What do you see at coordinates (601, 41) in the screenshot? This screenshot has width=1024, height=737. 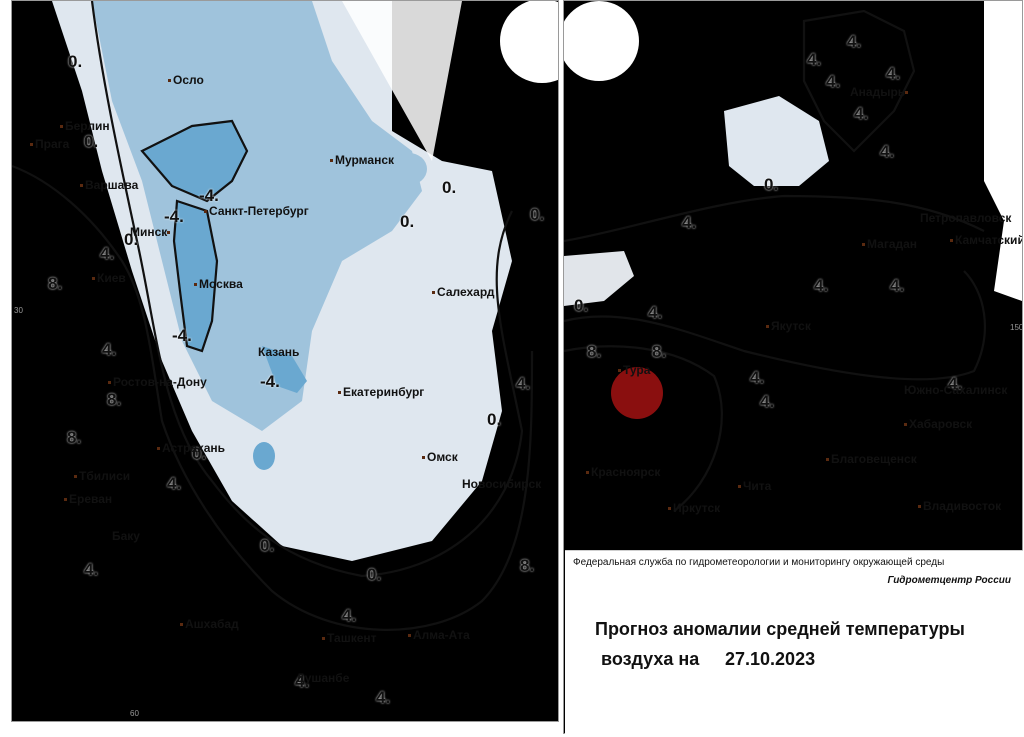 I see `polar-hole-east` at bounding box center [601, 41].